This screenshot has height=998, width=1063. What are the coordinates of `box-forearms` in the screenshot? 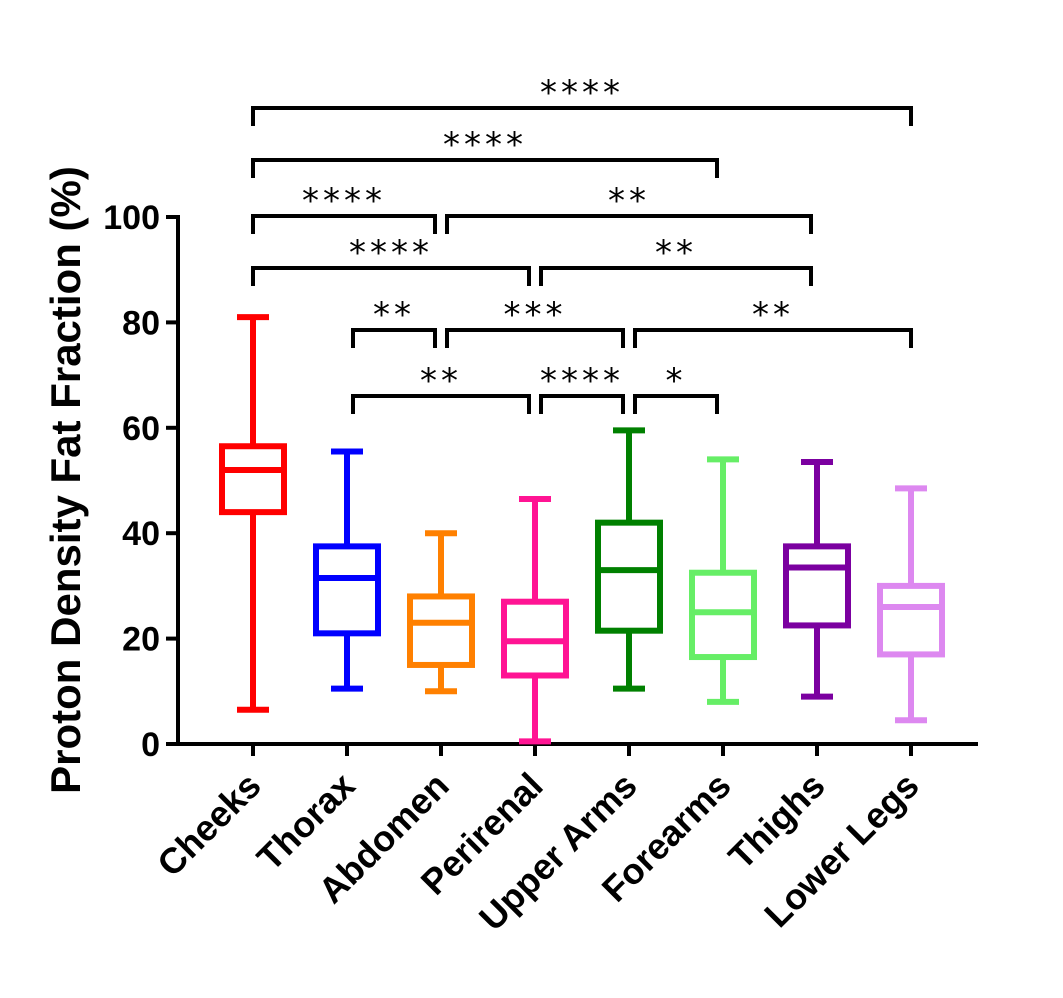 It's located at (723, 580).